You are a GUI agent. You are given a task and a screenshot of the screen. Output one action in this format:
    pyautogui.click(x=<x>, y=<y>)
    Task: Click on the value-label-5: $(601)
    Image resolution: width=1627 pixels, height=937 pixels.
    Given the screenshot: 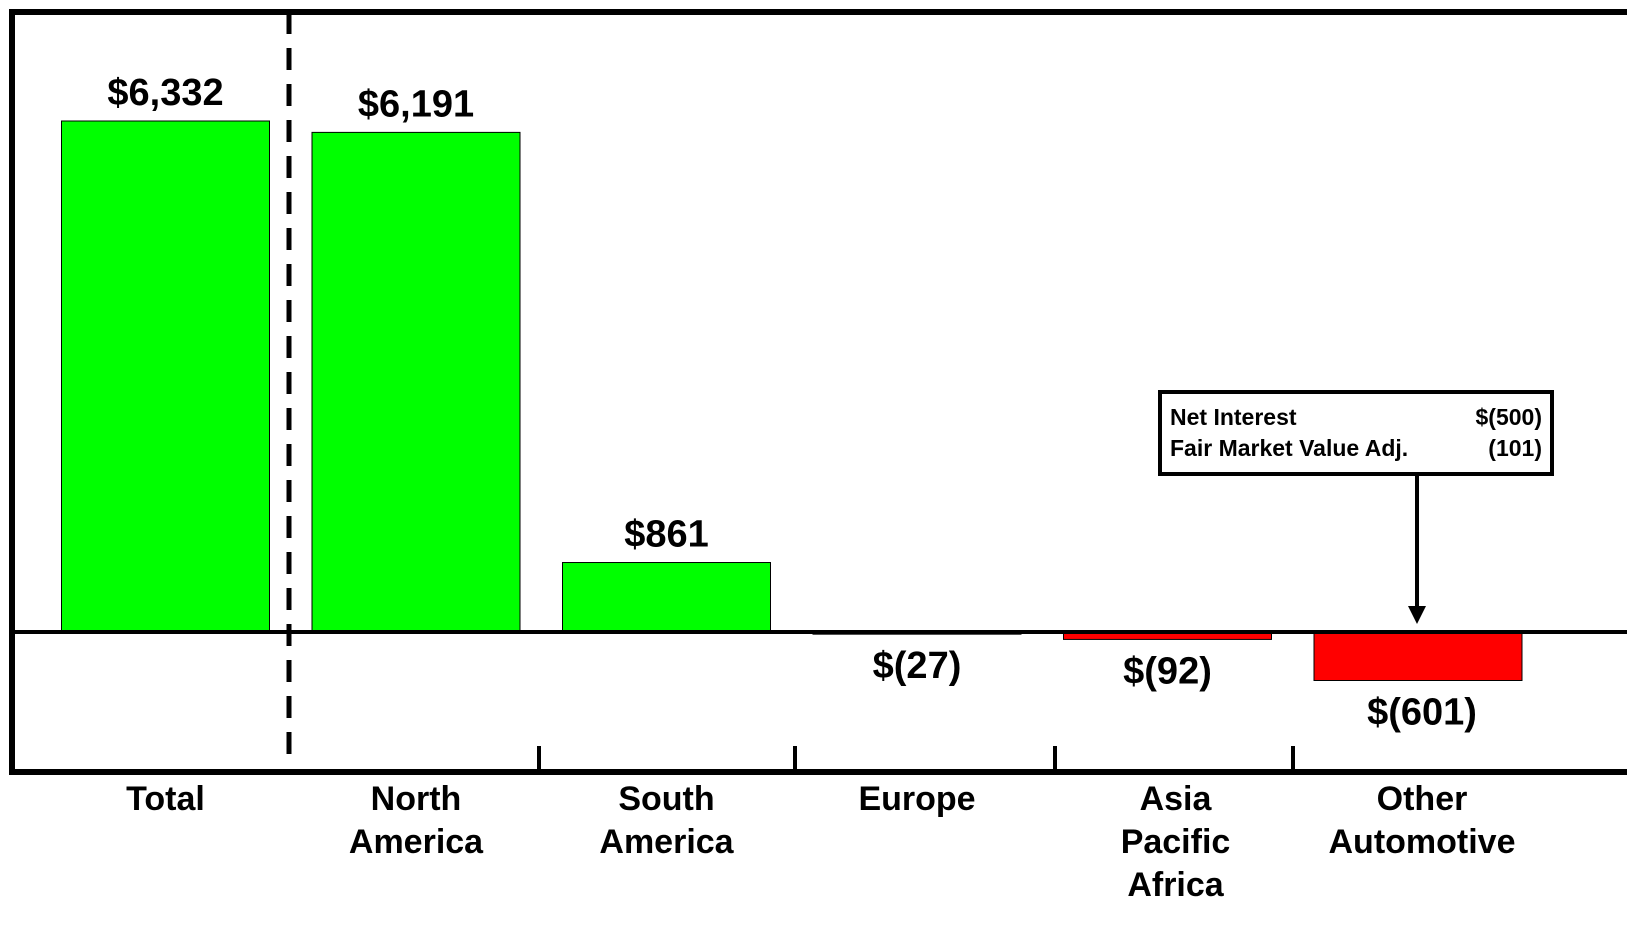 What is the action you would take?
    pyautogui.click(x=1422, y=713)
    